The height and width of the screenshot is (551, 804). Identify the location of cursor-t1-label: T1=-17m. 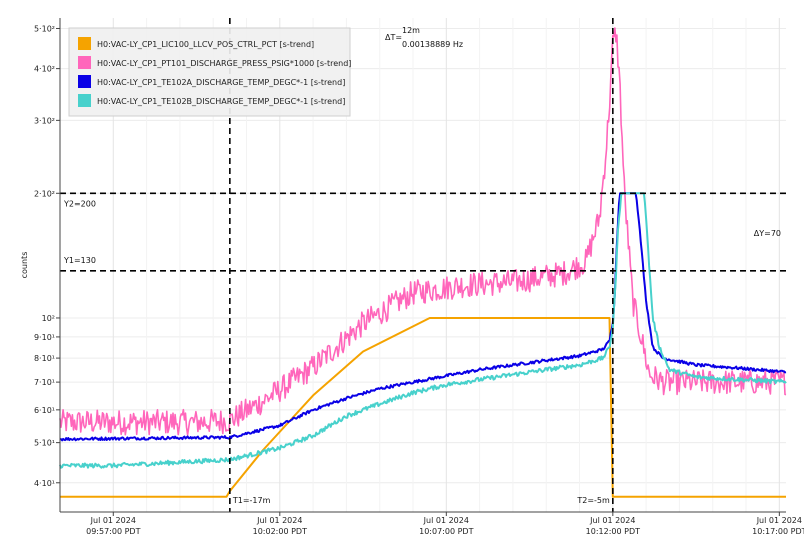
(251, 500).